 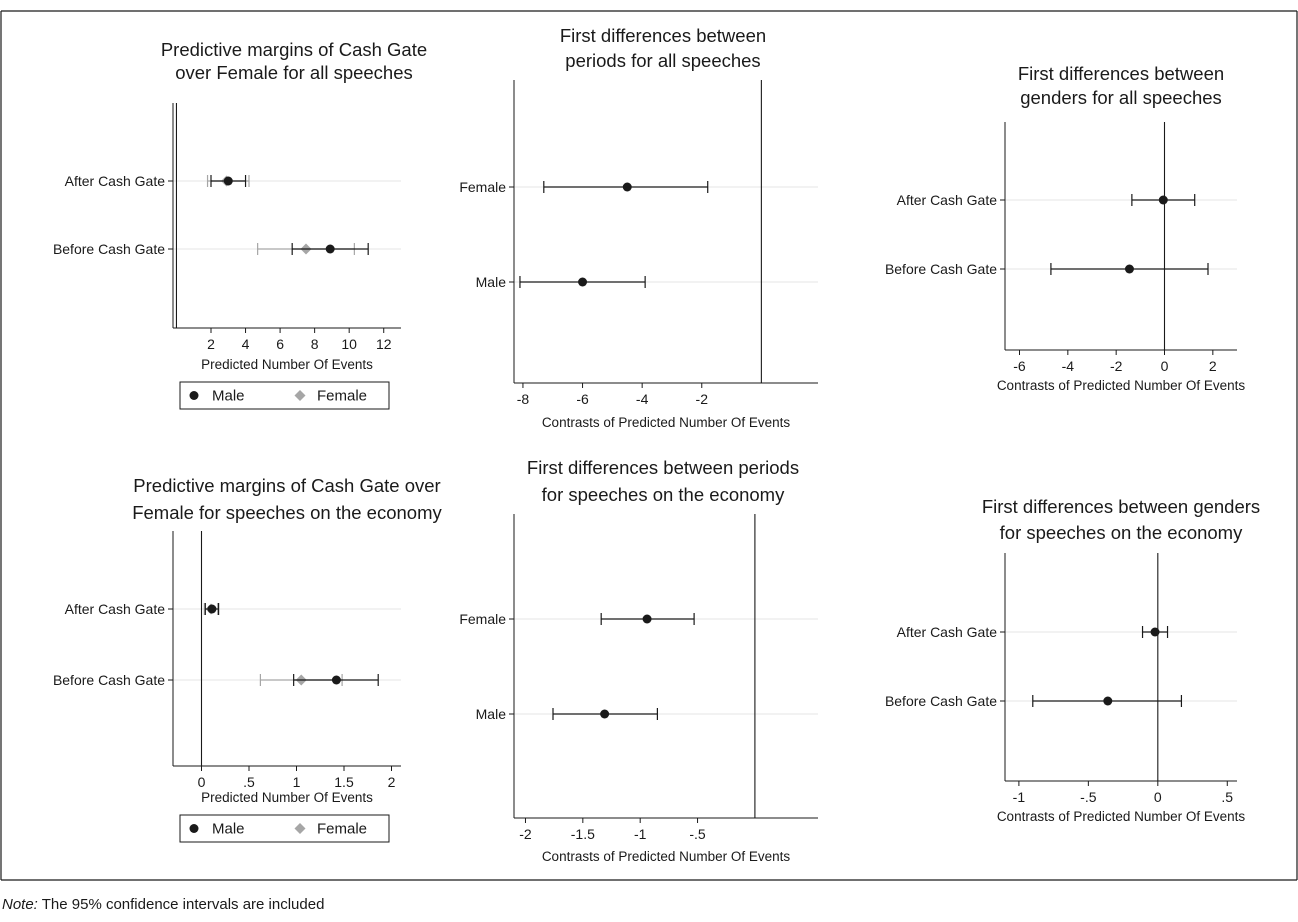 What do you see at coordinates (583, 834) in the screenshot?
I see `x-tick-label: -1.5` at bounding box center [583, 834].